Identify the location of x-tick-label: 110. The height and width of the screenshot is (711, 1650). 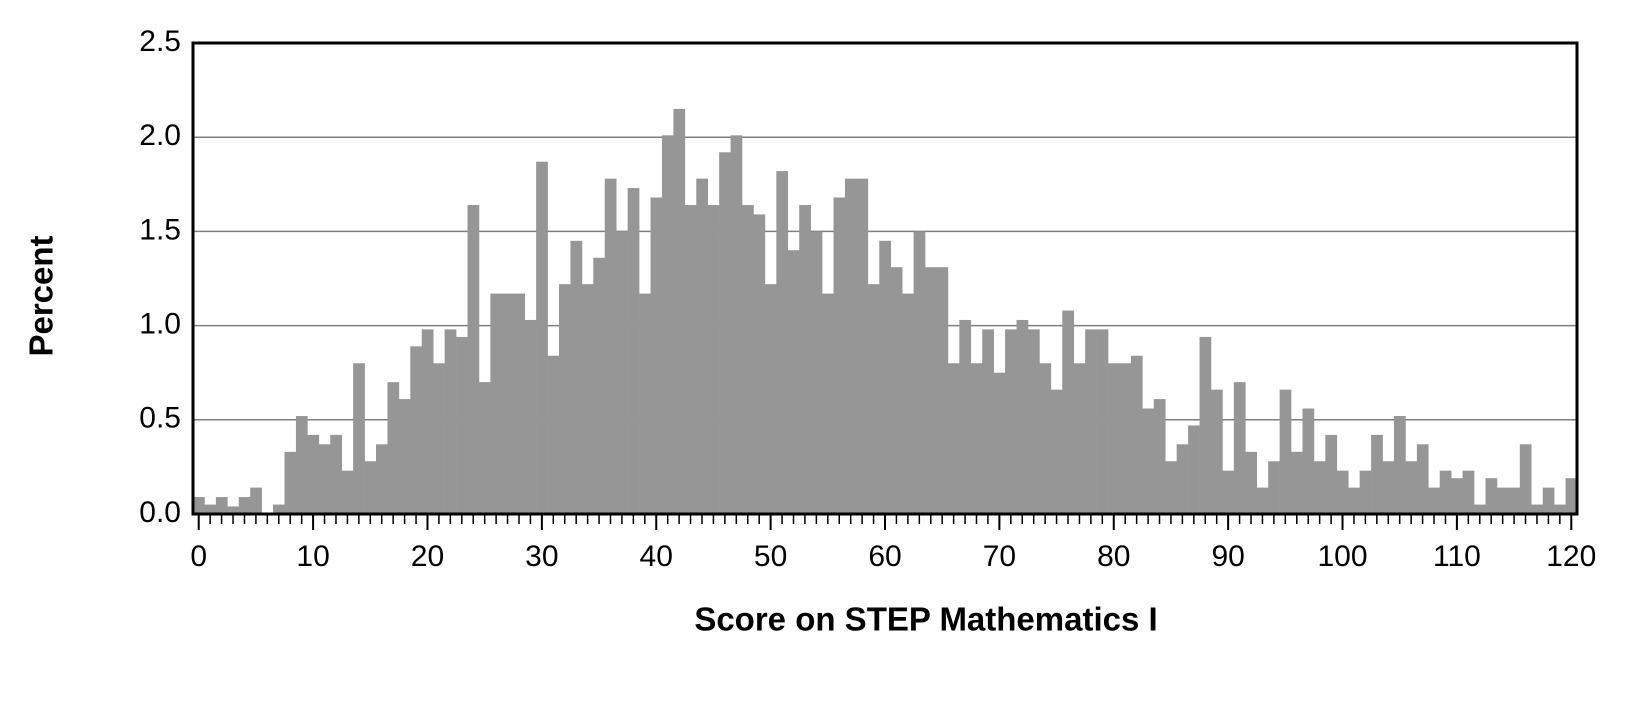
(1457, 556).